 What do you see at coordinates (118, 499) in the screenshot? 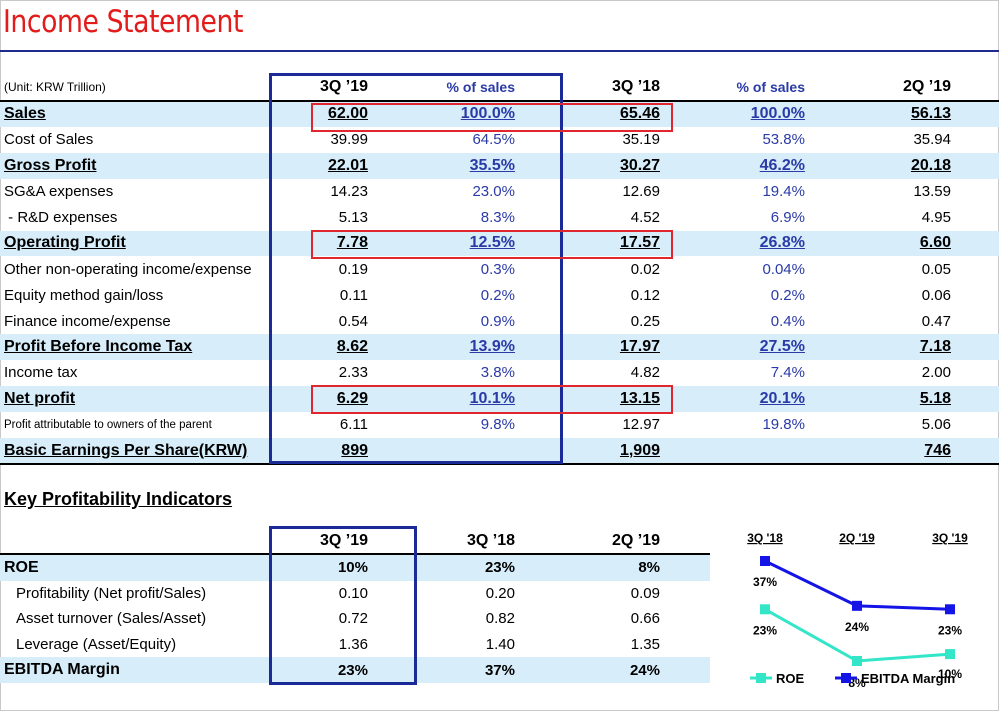
I see `kpi-section-title: Key Profitability Indicators` at bounding box center [118, 499].